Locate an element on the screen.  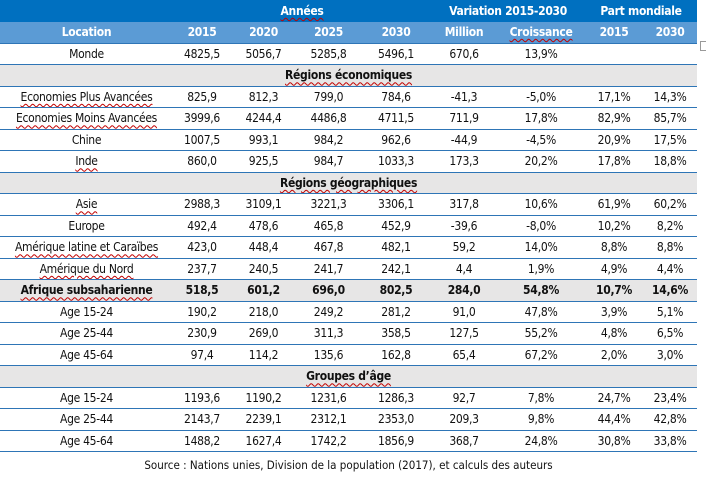
cell-value: 984,7 is located at coordinates (328, 161).